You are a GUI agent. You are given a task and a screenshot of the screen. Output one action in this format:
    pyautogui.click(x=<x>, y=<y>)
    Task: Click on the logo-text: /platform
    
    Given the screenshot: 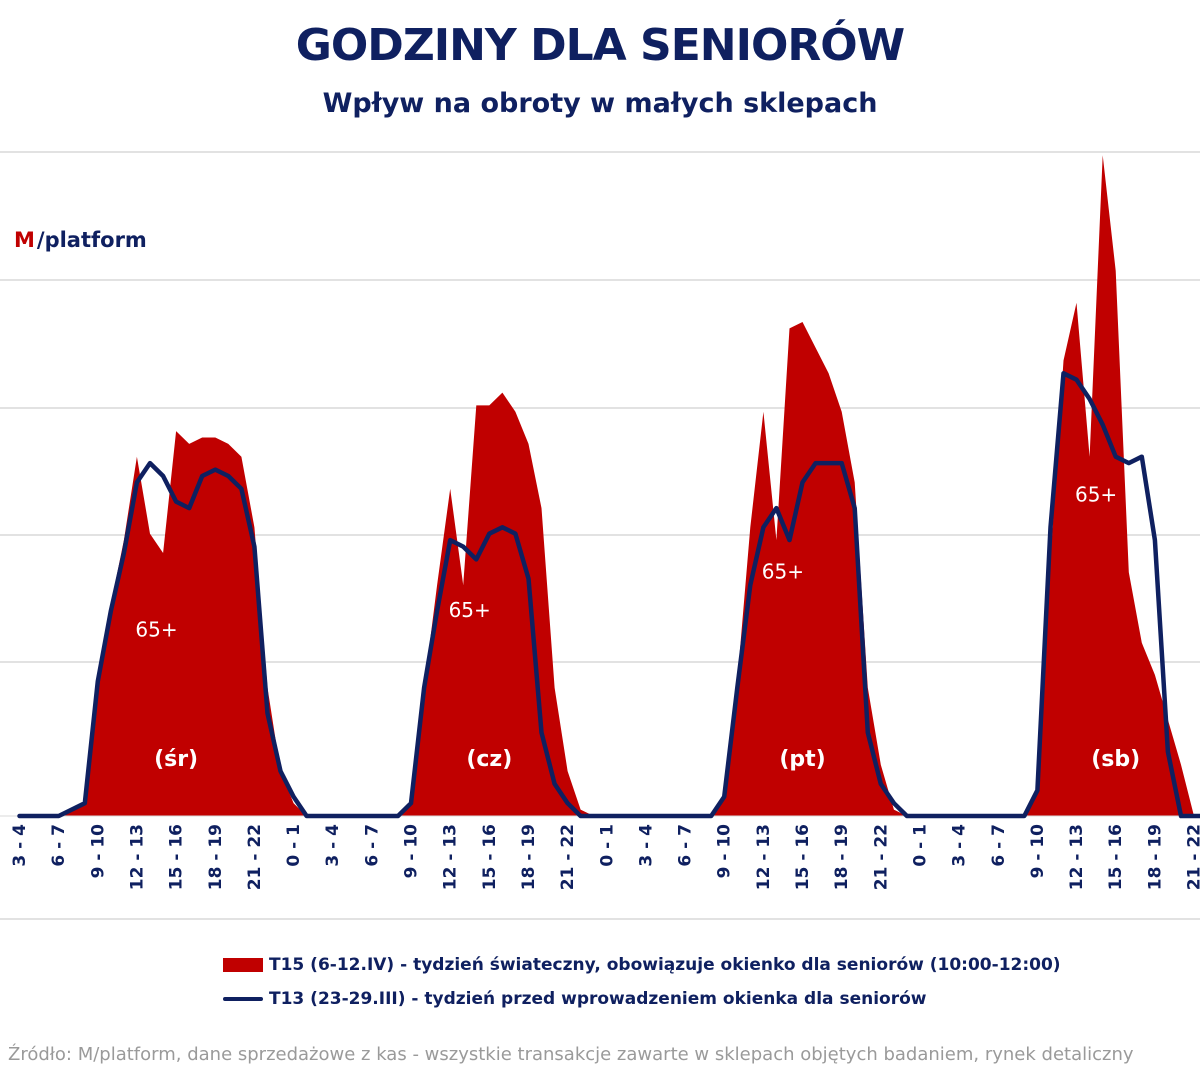 What is the action you would take?
    pyautogui.click(x=91, y=240)
    